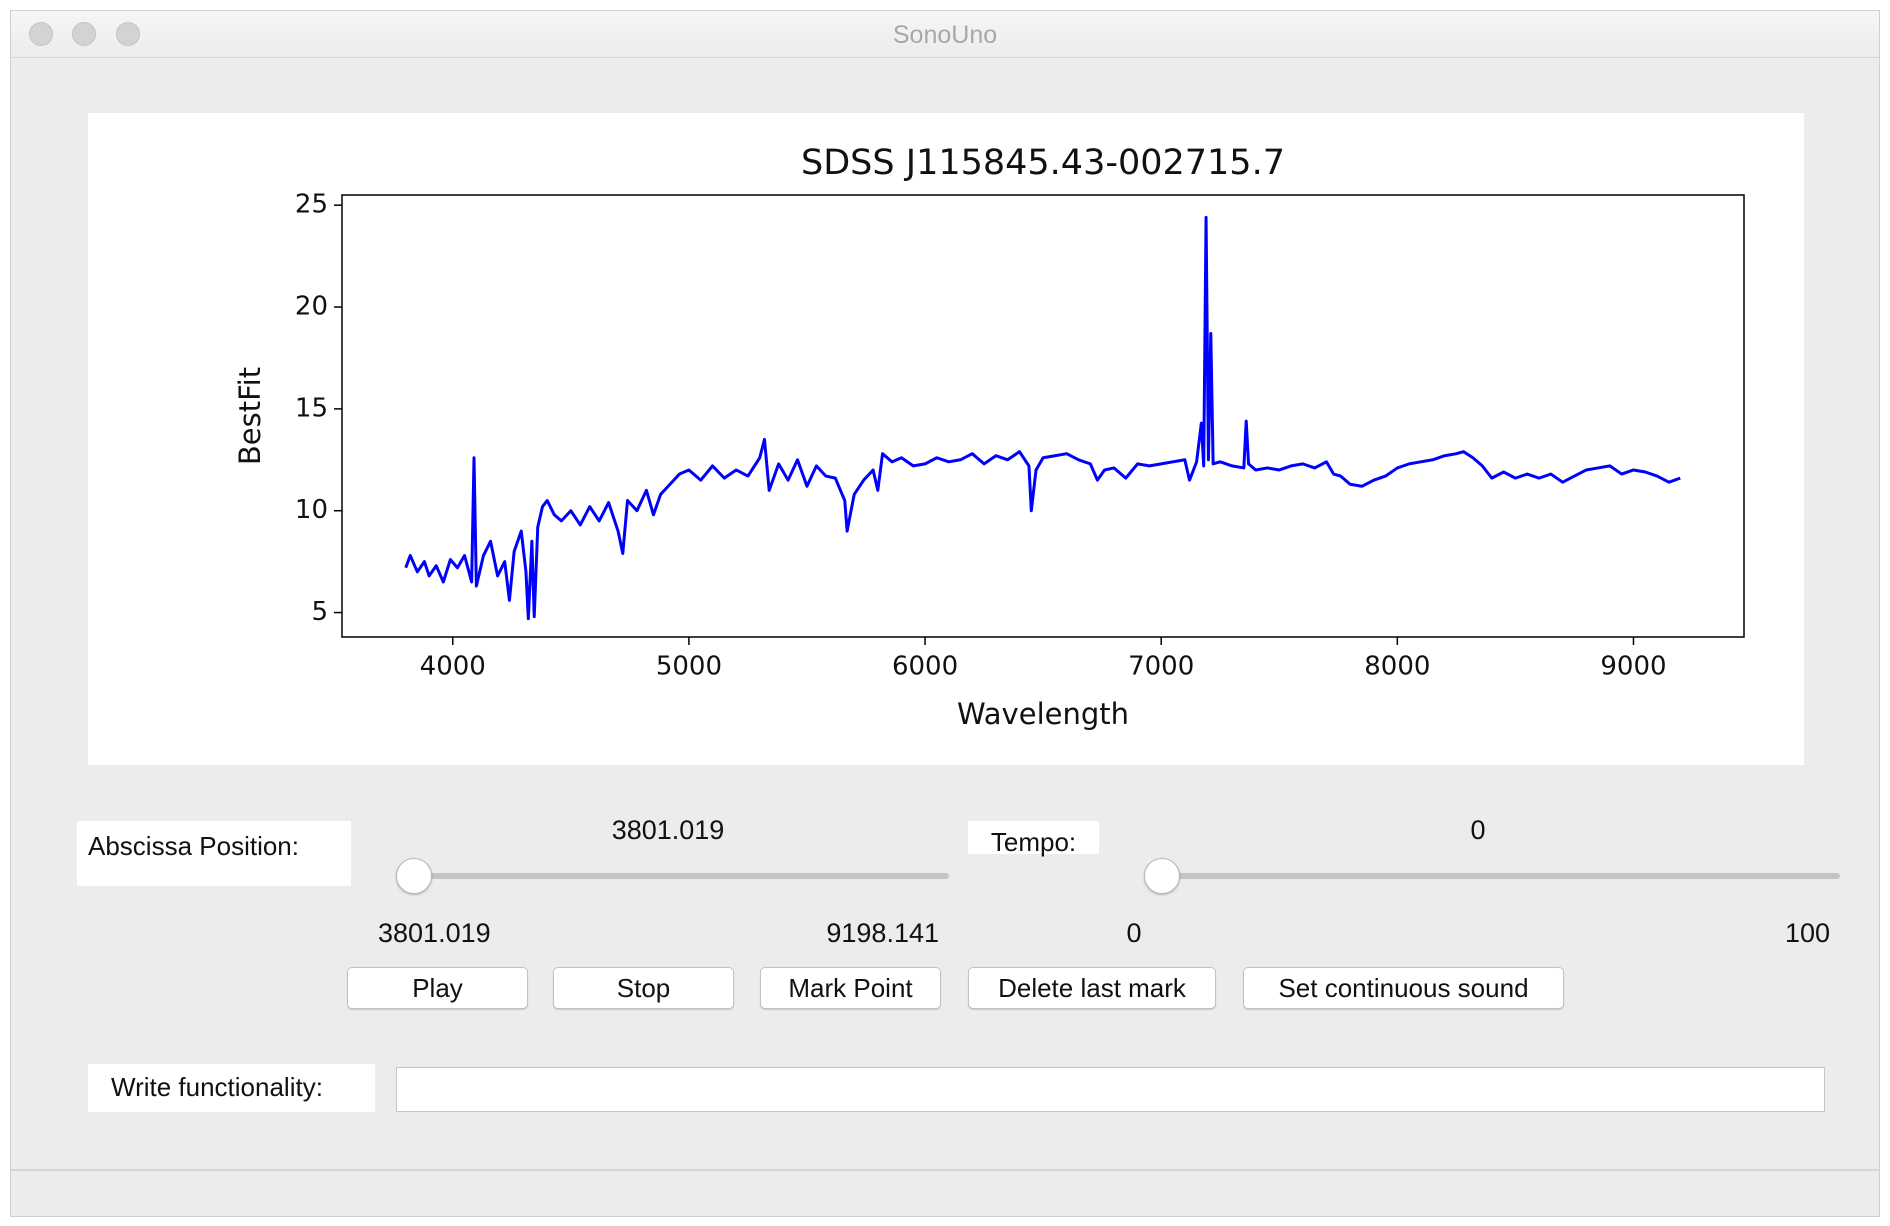  What do you see at coordinates (437, 988) in the screenshot?
I see `play-button: Play` at bounding box center [437, 988].